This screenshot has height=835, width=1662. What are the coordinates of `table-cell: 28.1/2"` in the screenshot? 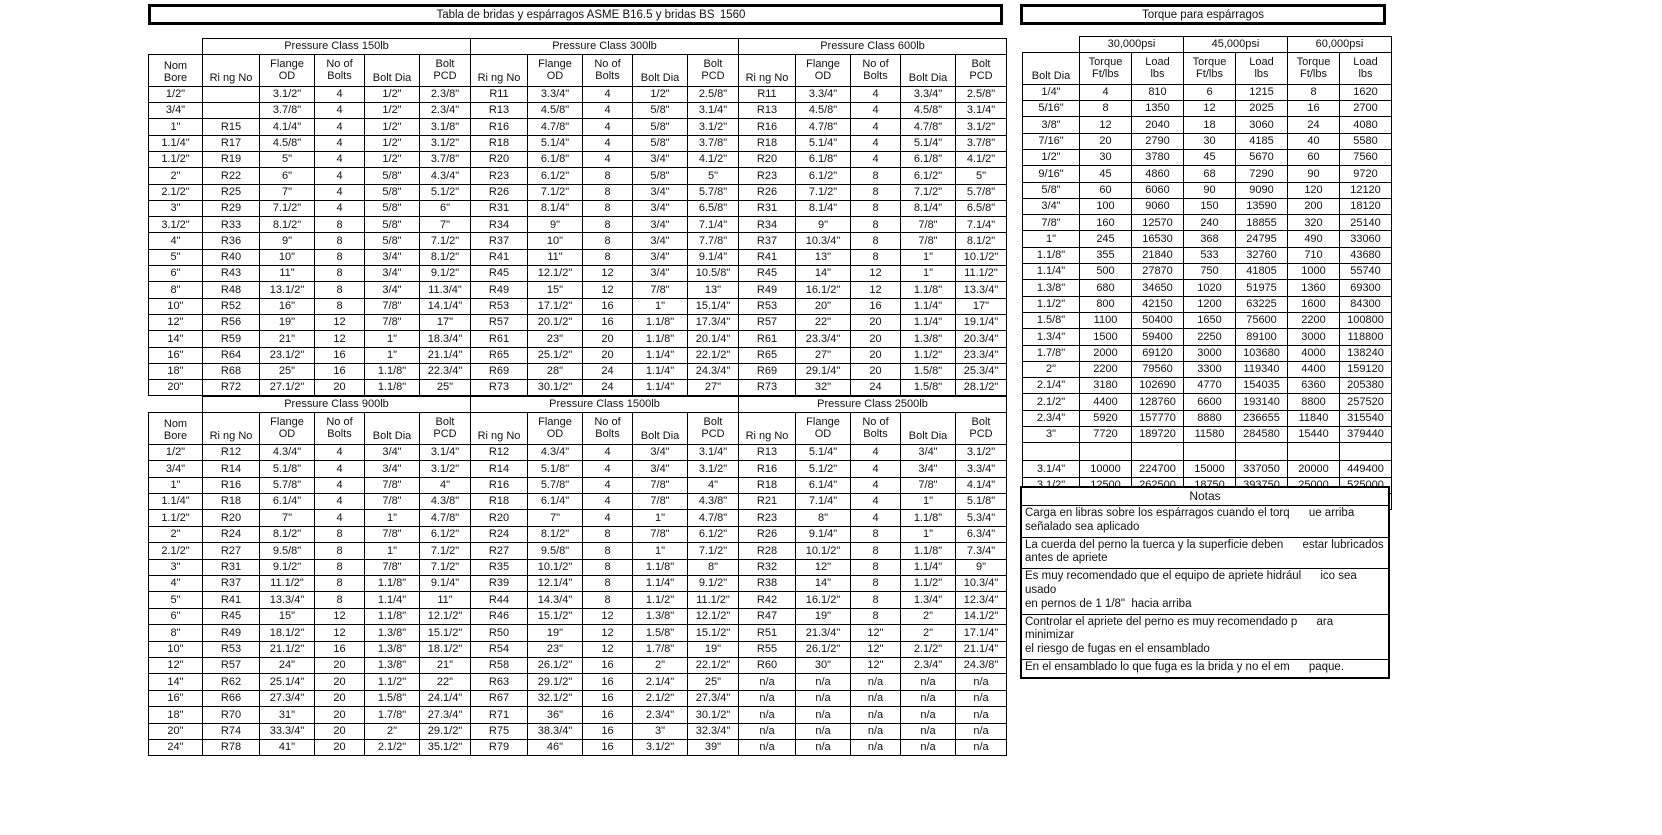 It's located at (981, 388).